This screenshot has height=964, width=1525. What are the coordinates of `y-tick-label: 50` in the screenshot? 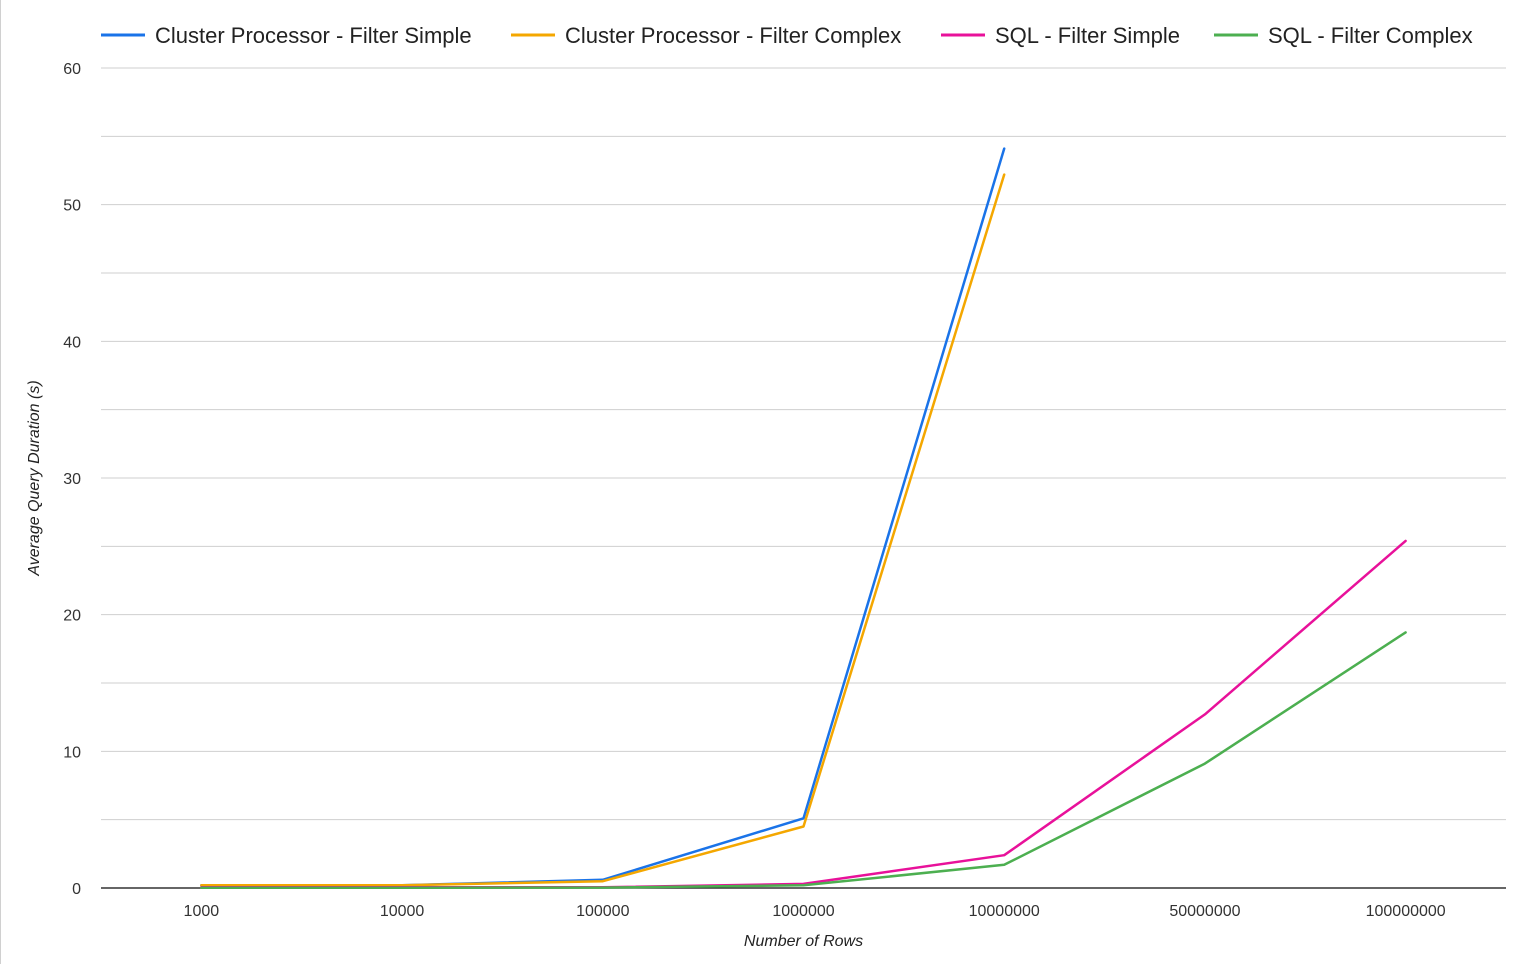 It's located at (72, 206).